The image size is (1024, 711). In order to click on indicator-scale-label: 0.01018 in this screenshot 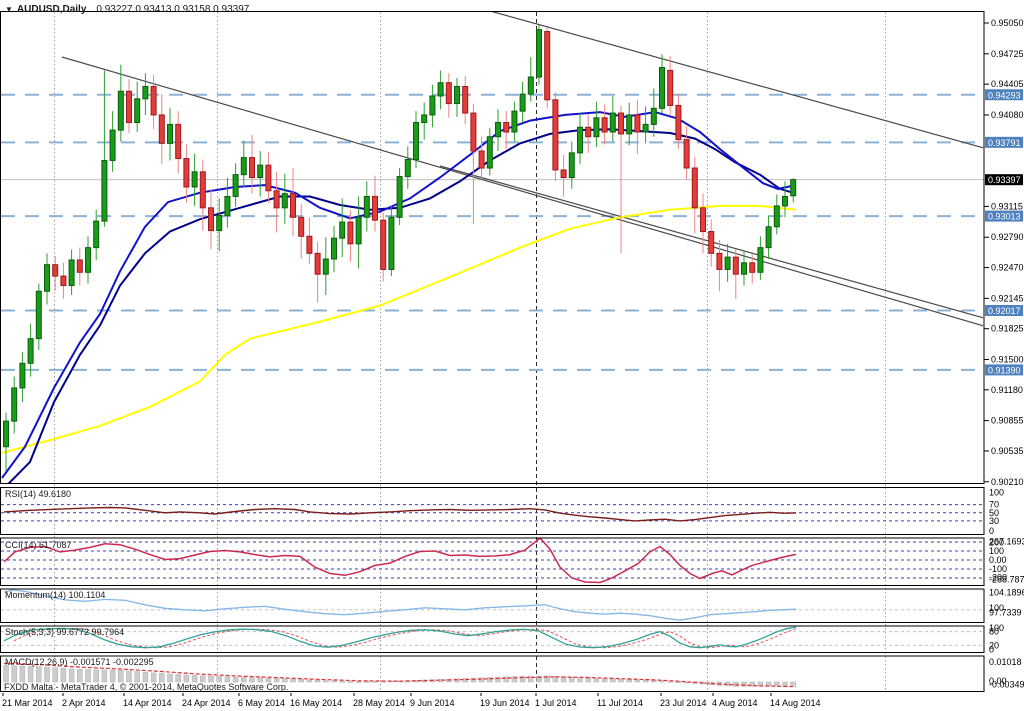, I will do `click(1005, 662)`.